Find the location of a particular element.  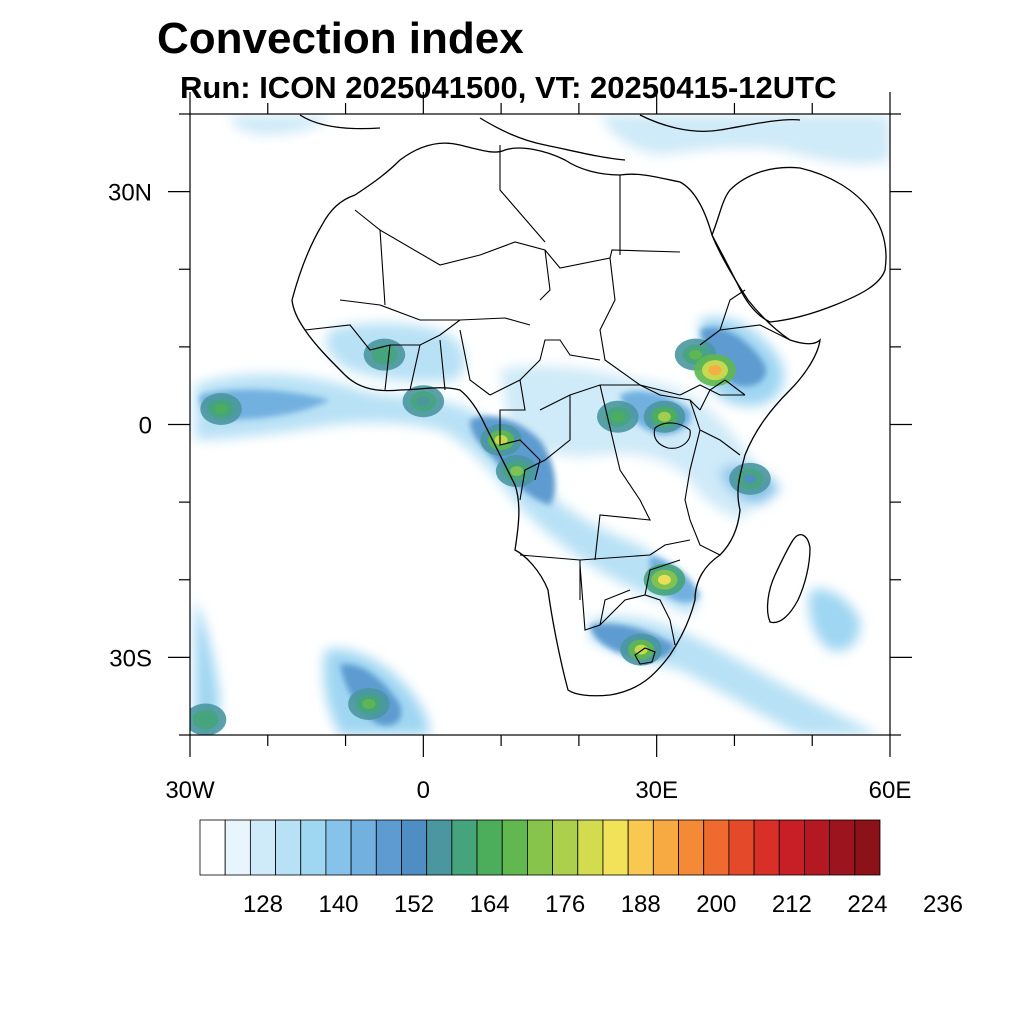

madagascar-east-band is located at coordinates (834, 620).